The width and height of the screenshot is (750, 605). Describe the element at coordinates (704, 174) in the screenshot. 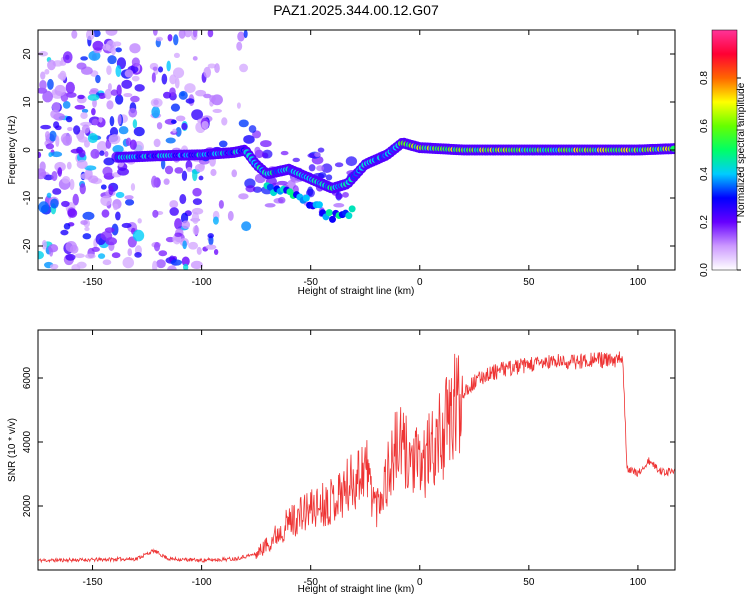

I see `colorbar-tick-label: 0.4` at that location.